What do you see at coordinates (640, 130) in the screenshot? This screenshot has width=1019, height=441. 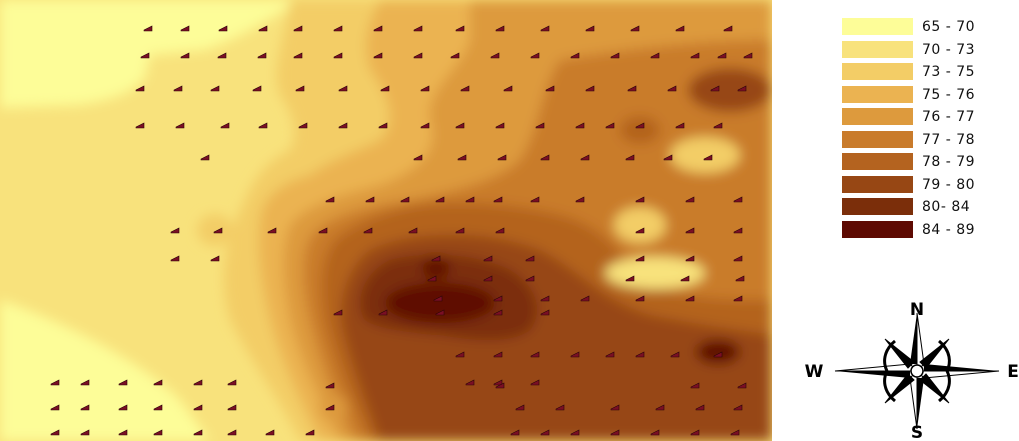 I see `zone-78-79-northeast` at bounding box center [640, 130].